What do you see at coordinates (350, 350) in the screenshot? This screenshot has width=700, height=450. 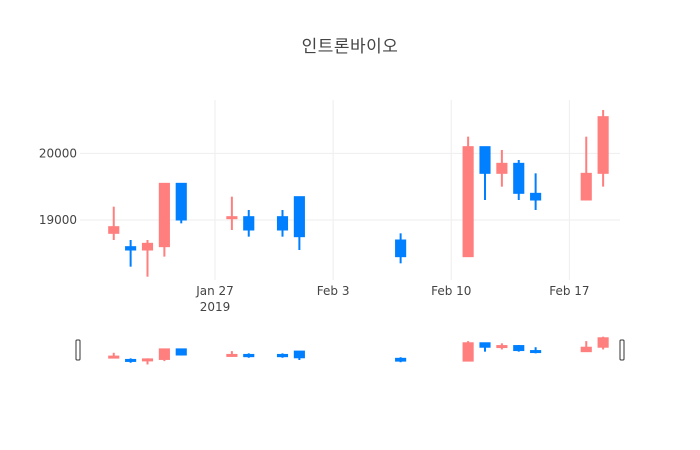 I see `range-slider` at bounding box center [350, 350].